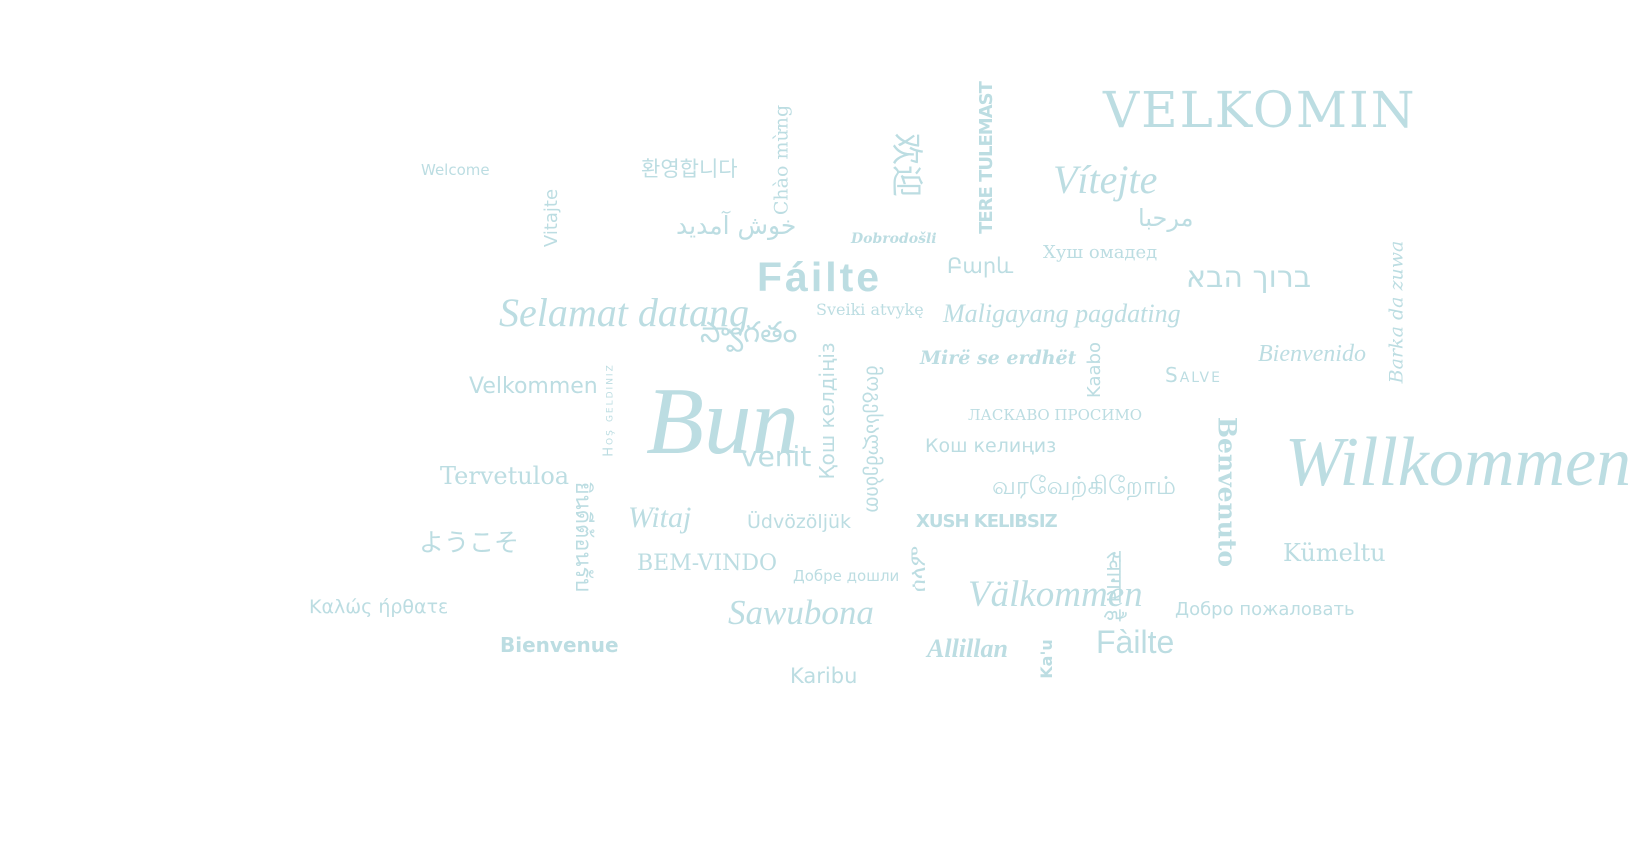  What do you see at coordinates (824, 676) in the screenshot?
I see `word-karibu: Karibu` at bounding box center [824, 676].